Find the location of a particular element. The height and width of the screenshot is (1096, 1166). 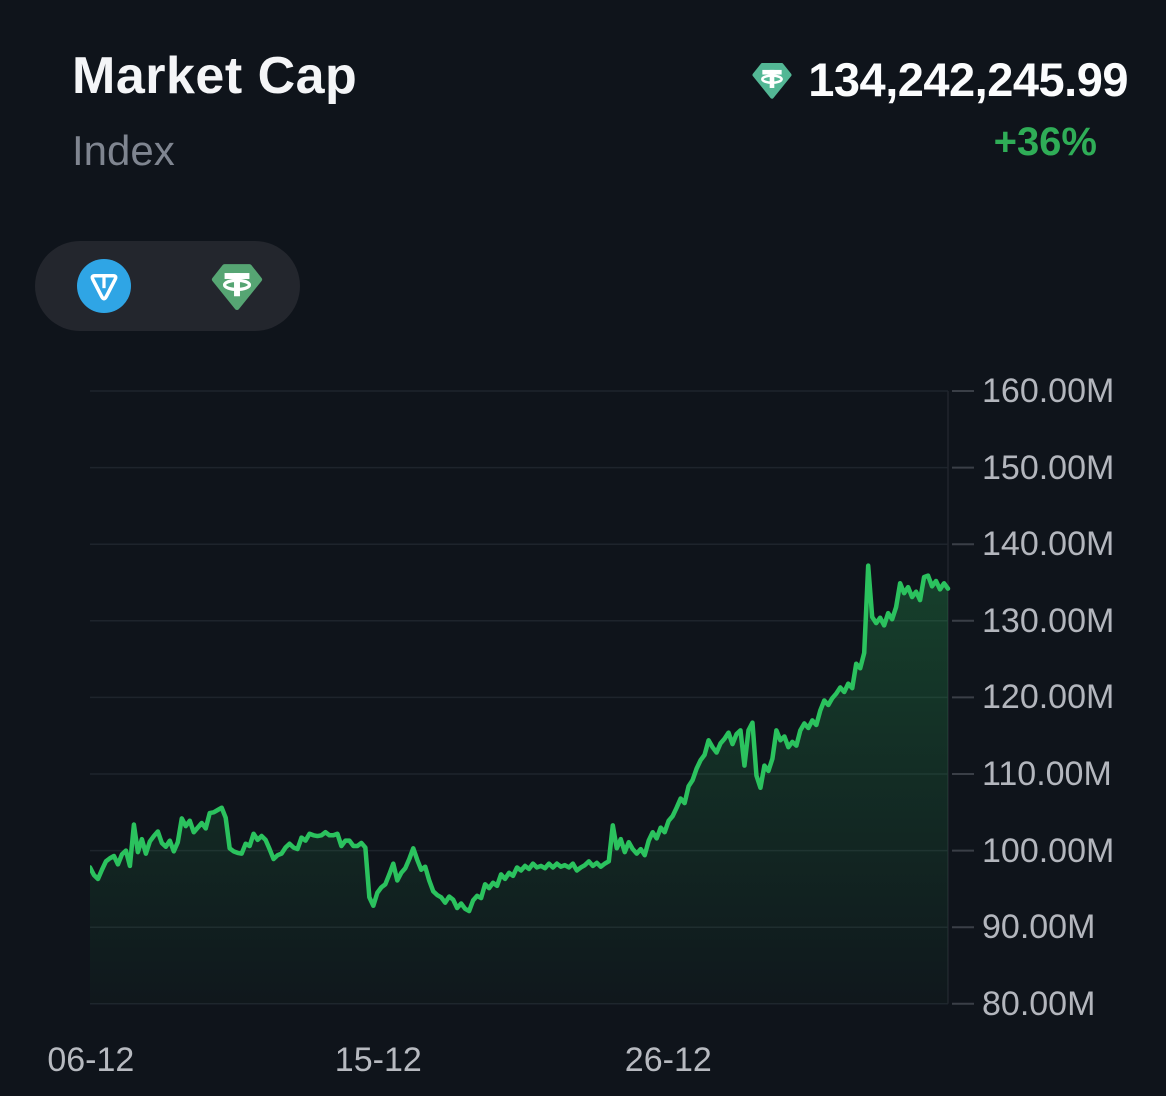

y-tick-label: 90.00M is located at coordinates (1039, 927).